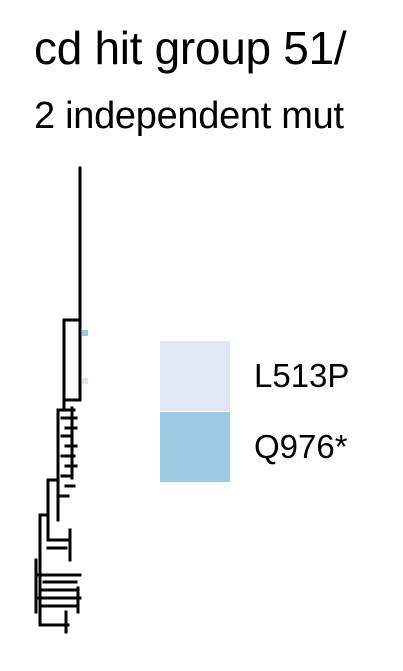  I want to click on legend: L513P Q976*, so click(280, 412).